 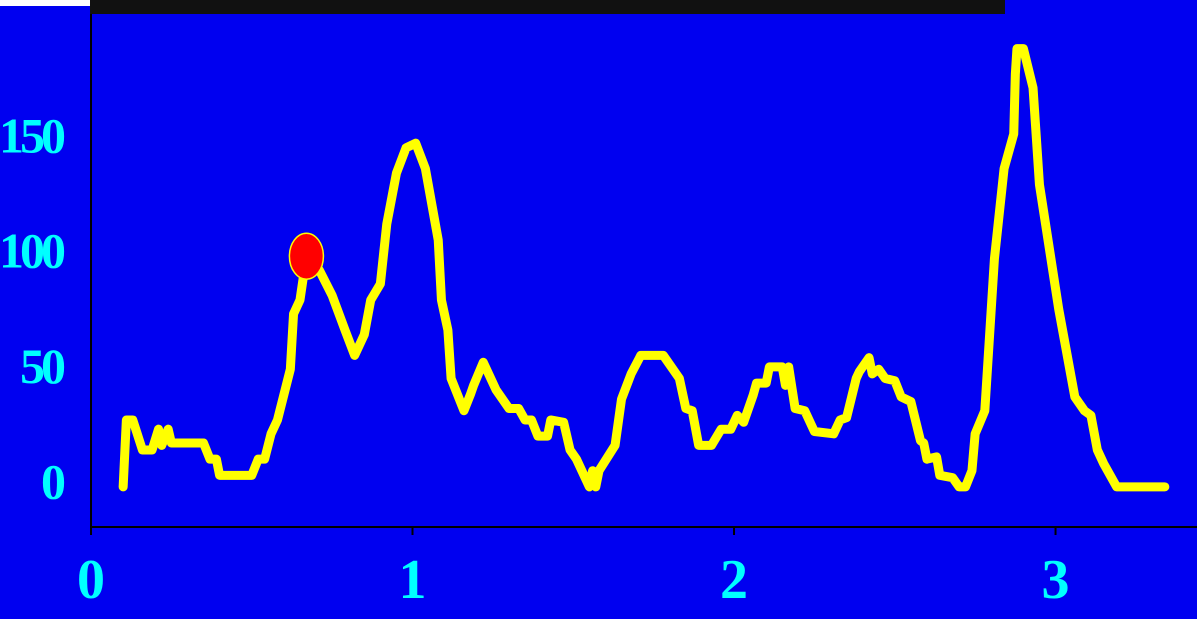 What do you see at coordinates (547, 7) in the screenshot?
I see `top-bar` at bounding box center [547, 7].